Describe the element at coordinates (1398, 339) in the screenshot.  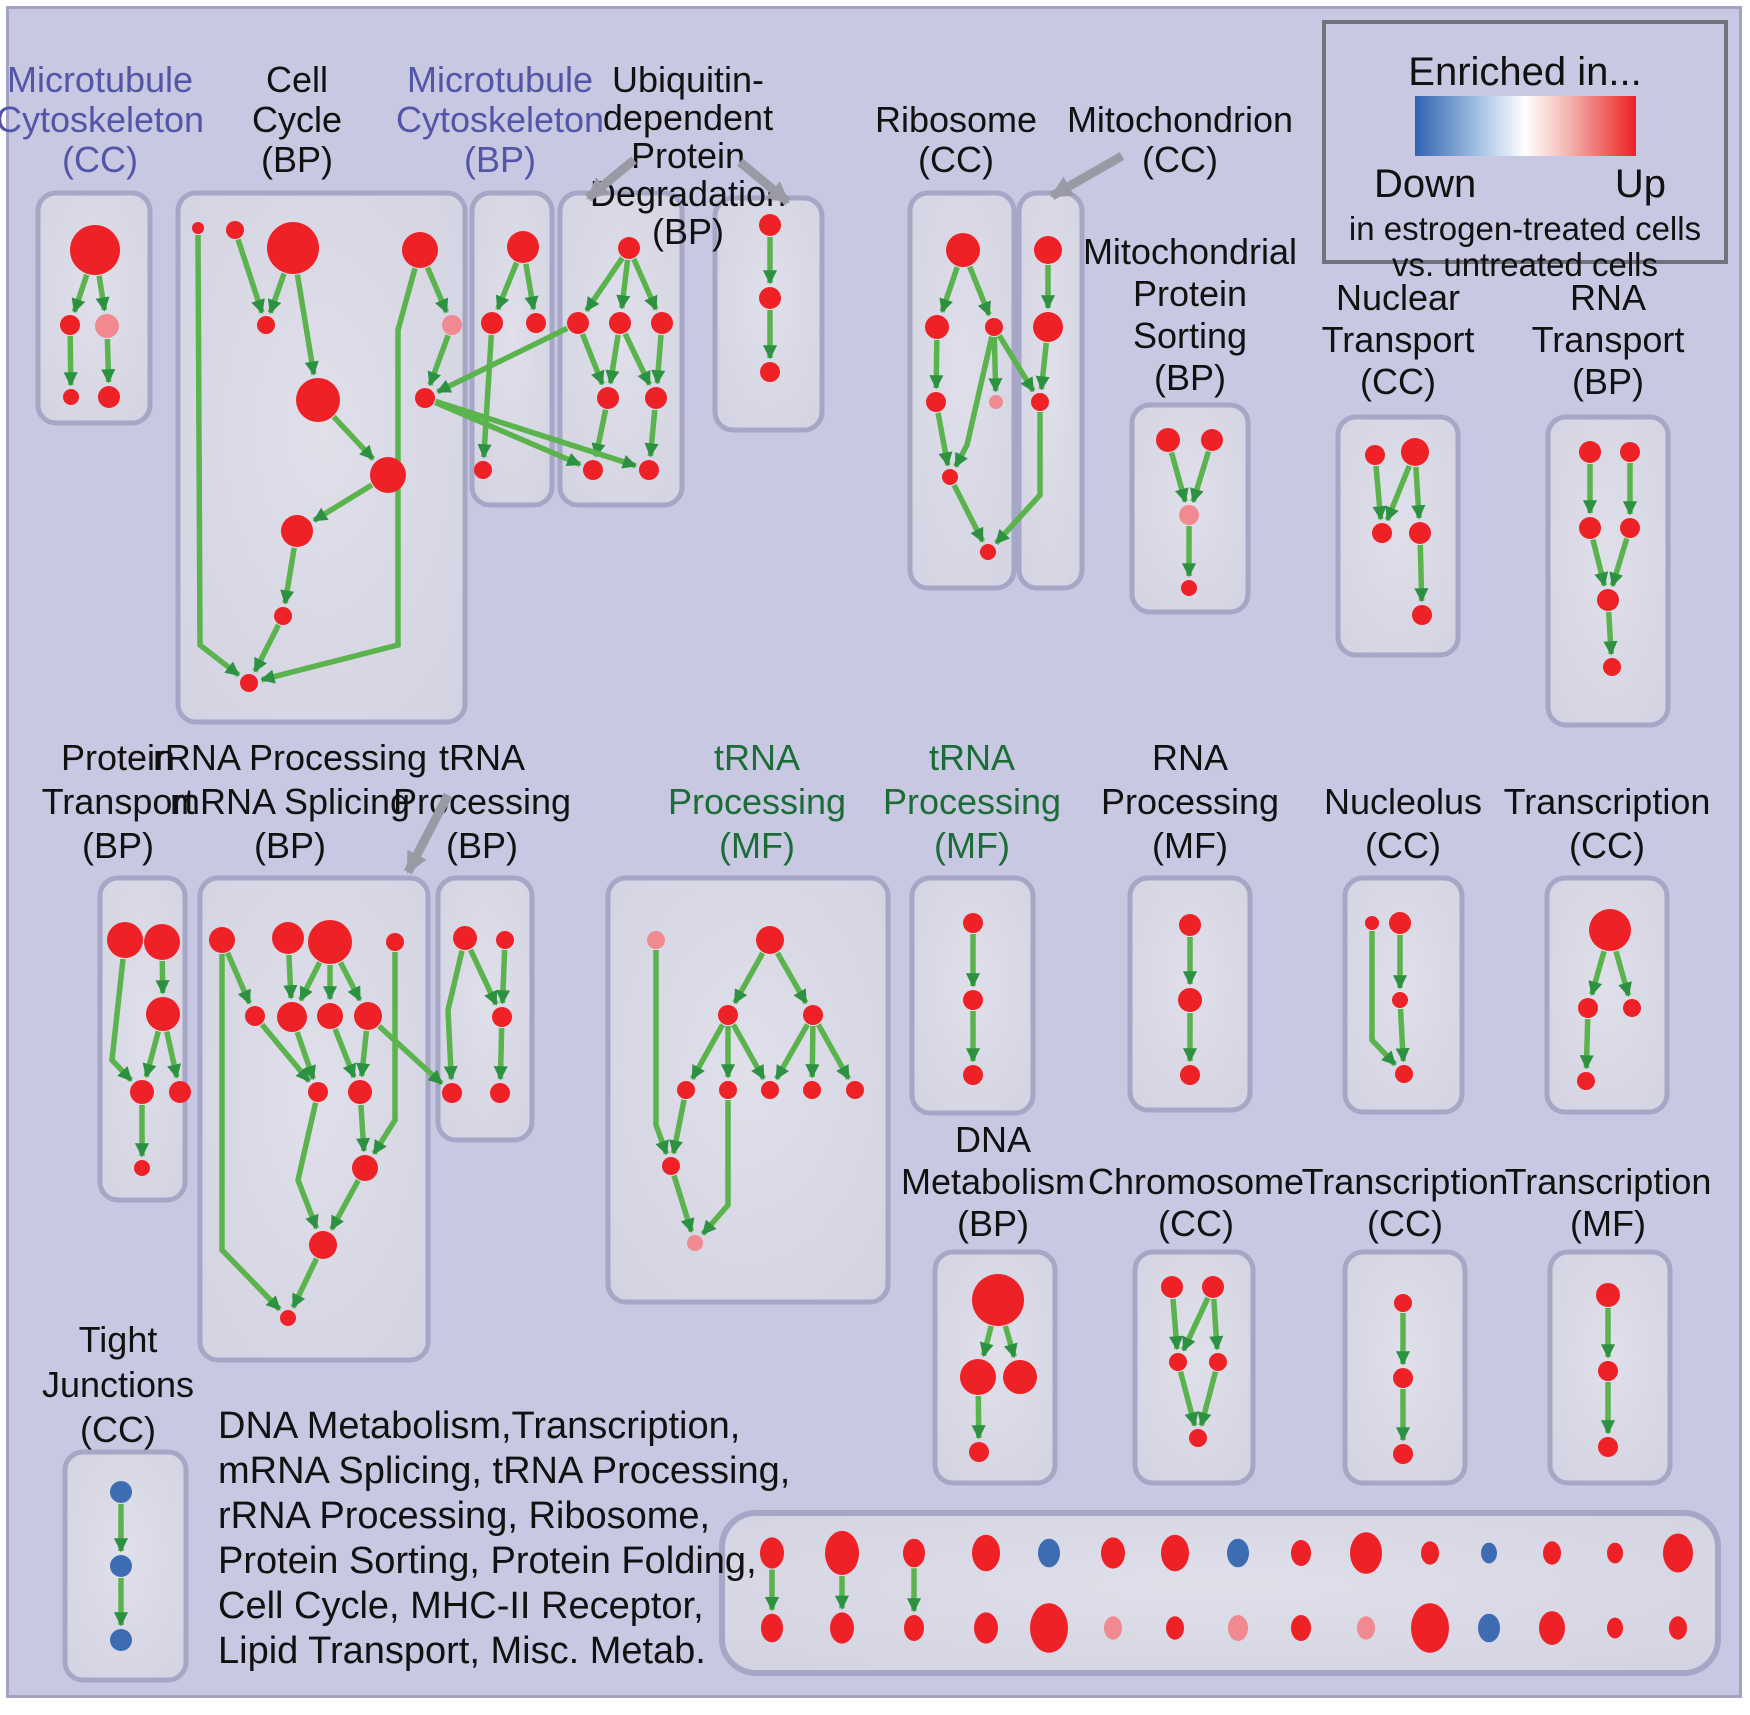
I see `cluster-label-nuclear-transport-cc: Transport` at that location.